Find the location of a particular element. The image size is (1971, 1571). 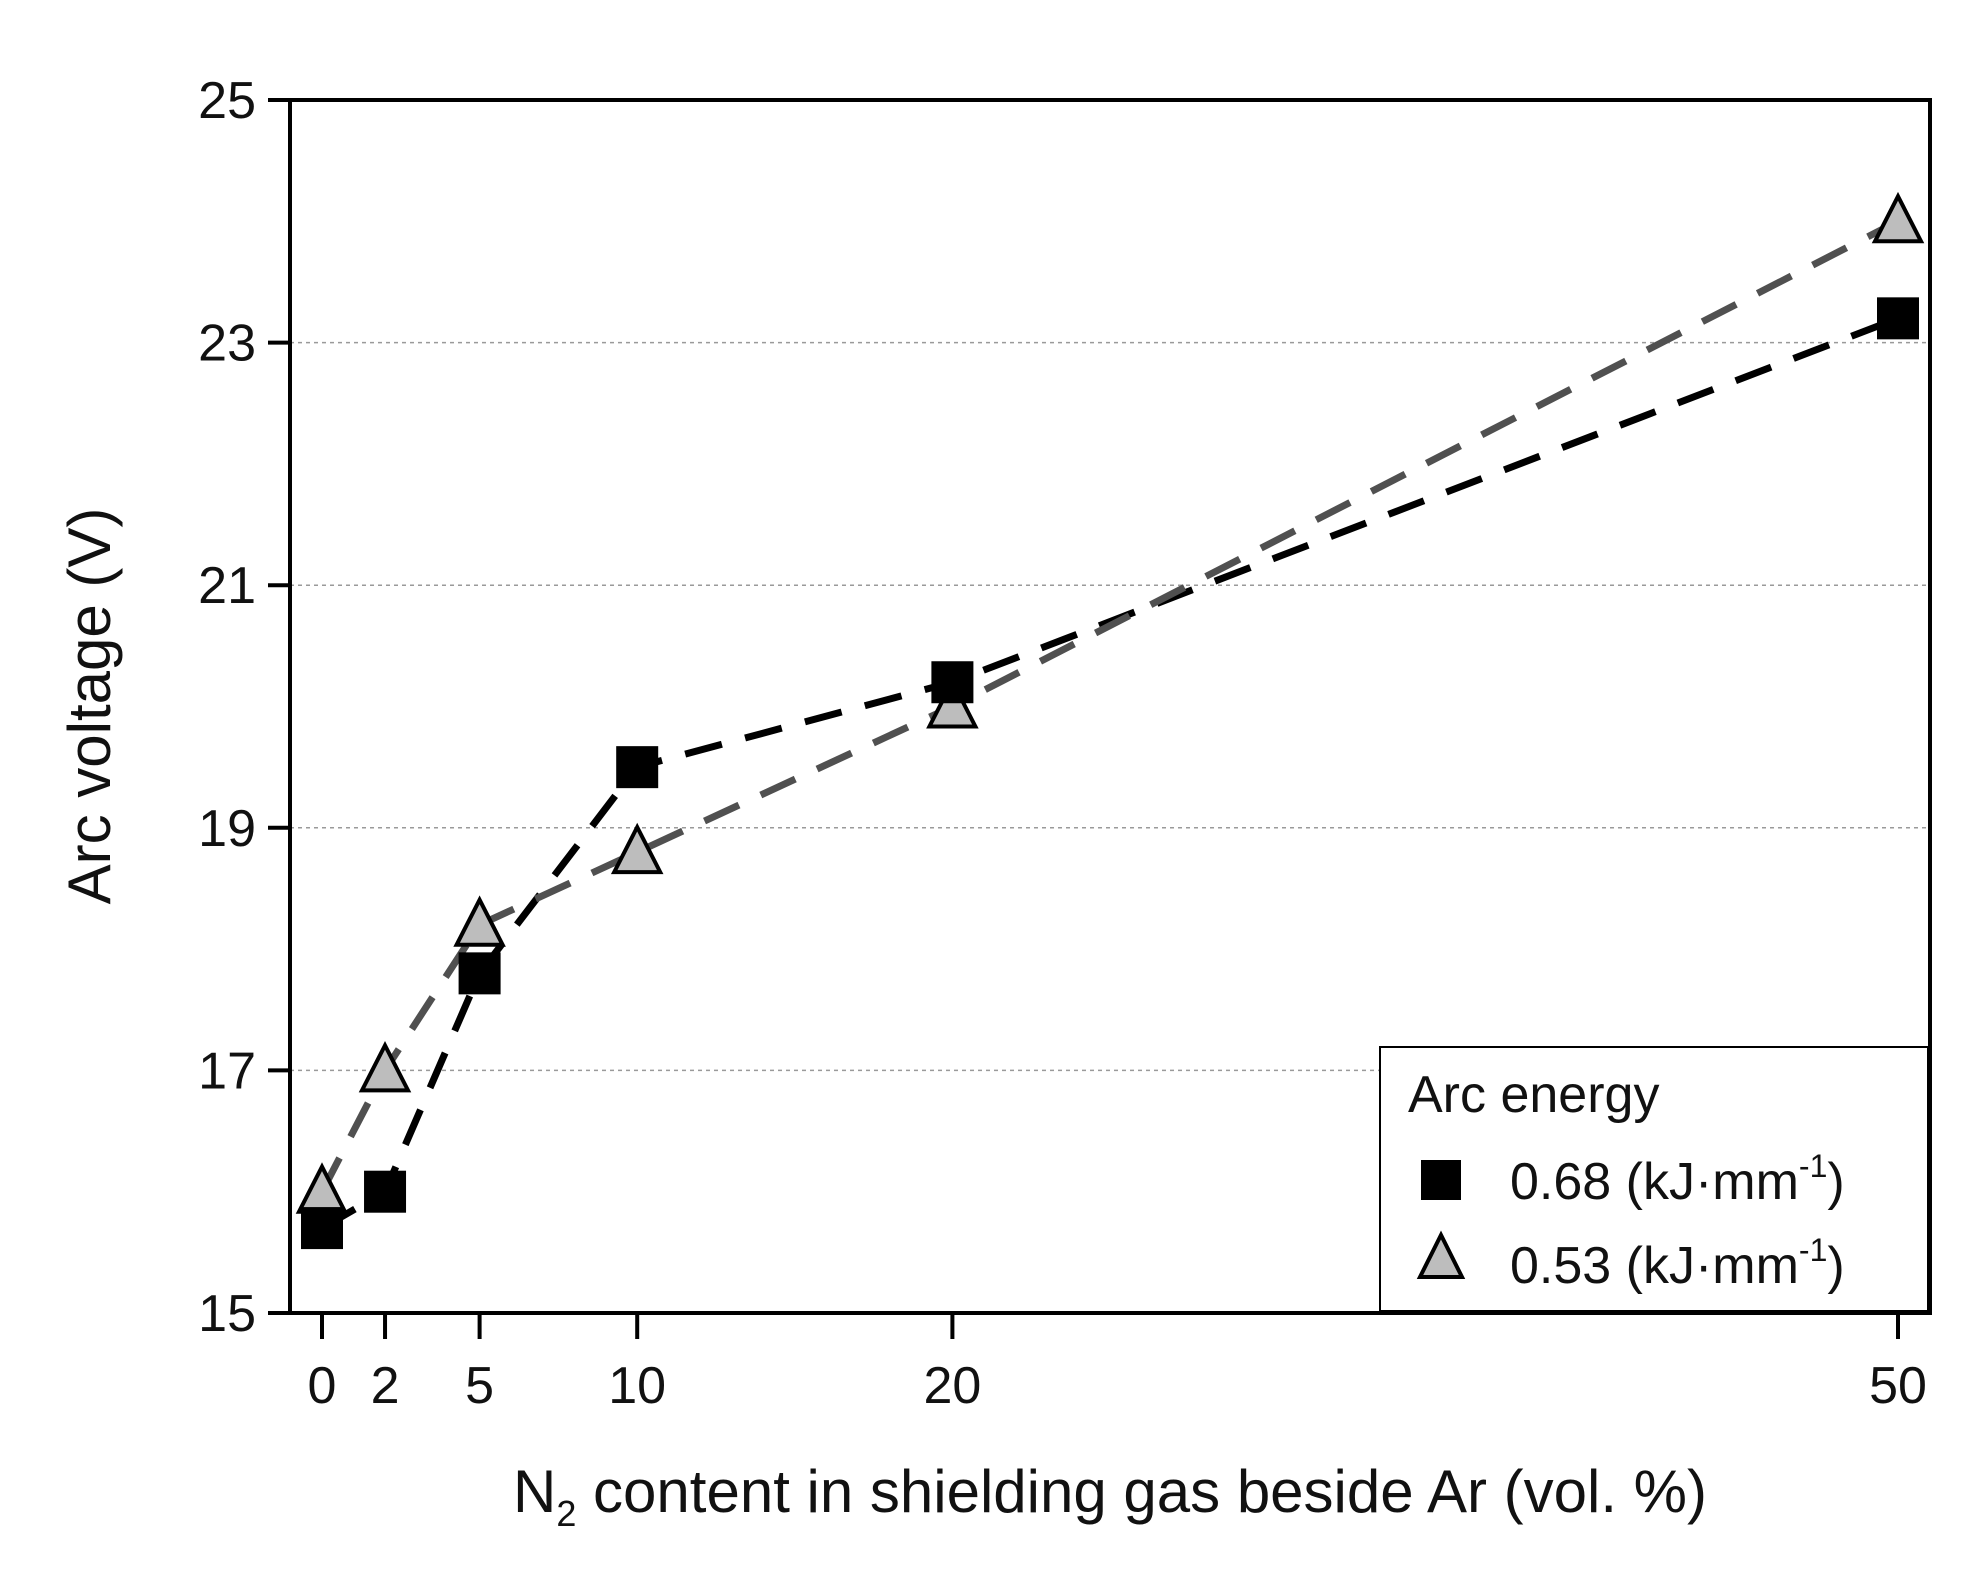

series-1-square-point-x0 is located at coordinates (322, 1228).